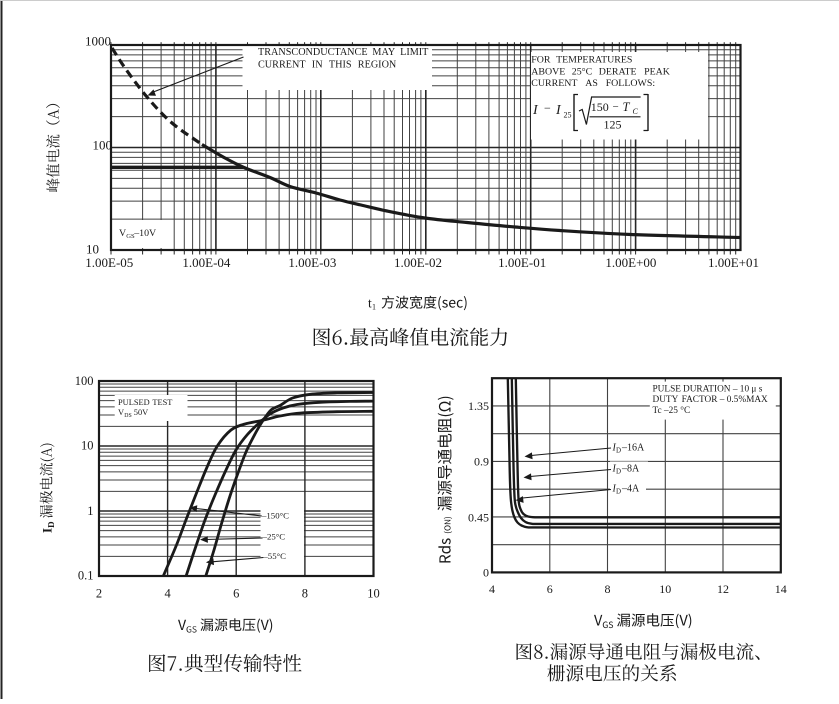  Describe the element at coordinates (633, 448) in the screenshot. I see `svg-text: –16A` at that location.